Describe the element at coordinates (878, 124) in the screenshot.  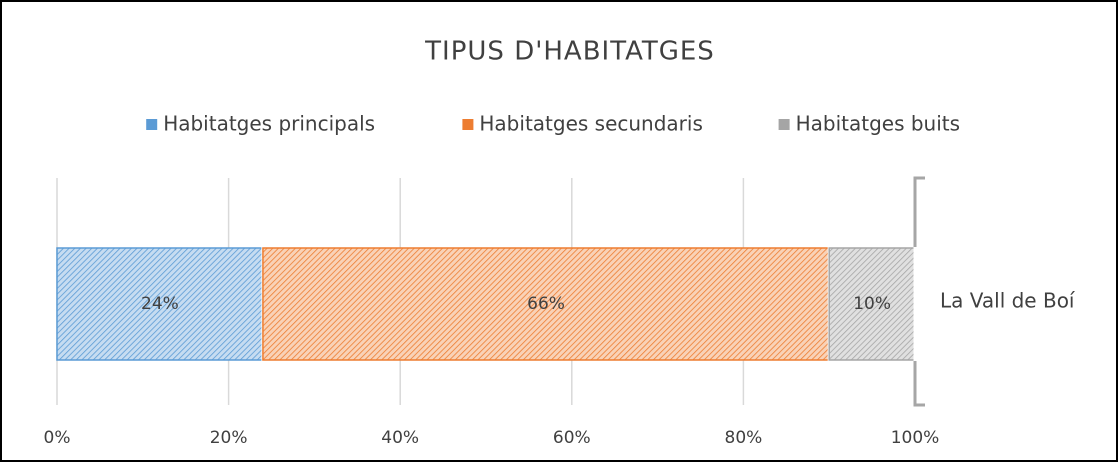
I see `legend-label: Habitatges buits` at that location.